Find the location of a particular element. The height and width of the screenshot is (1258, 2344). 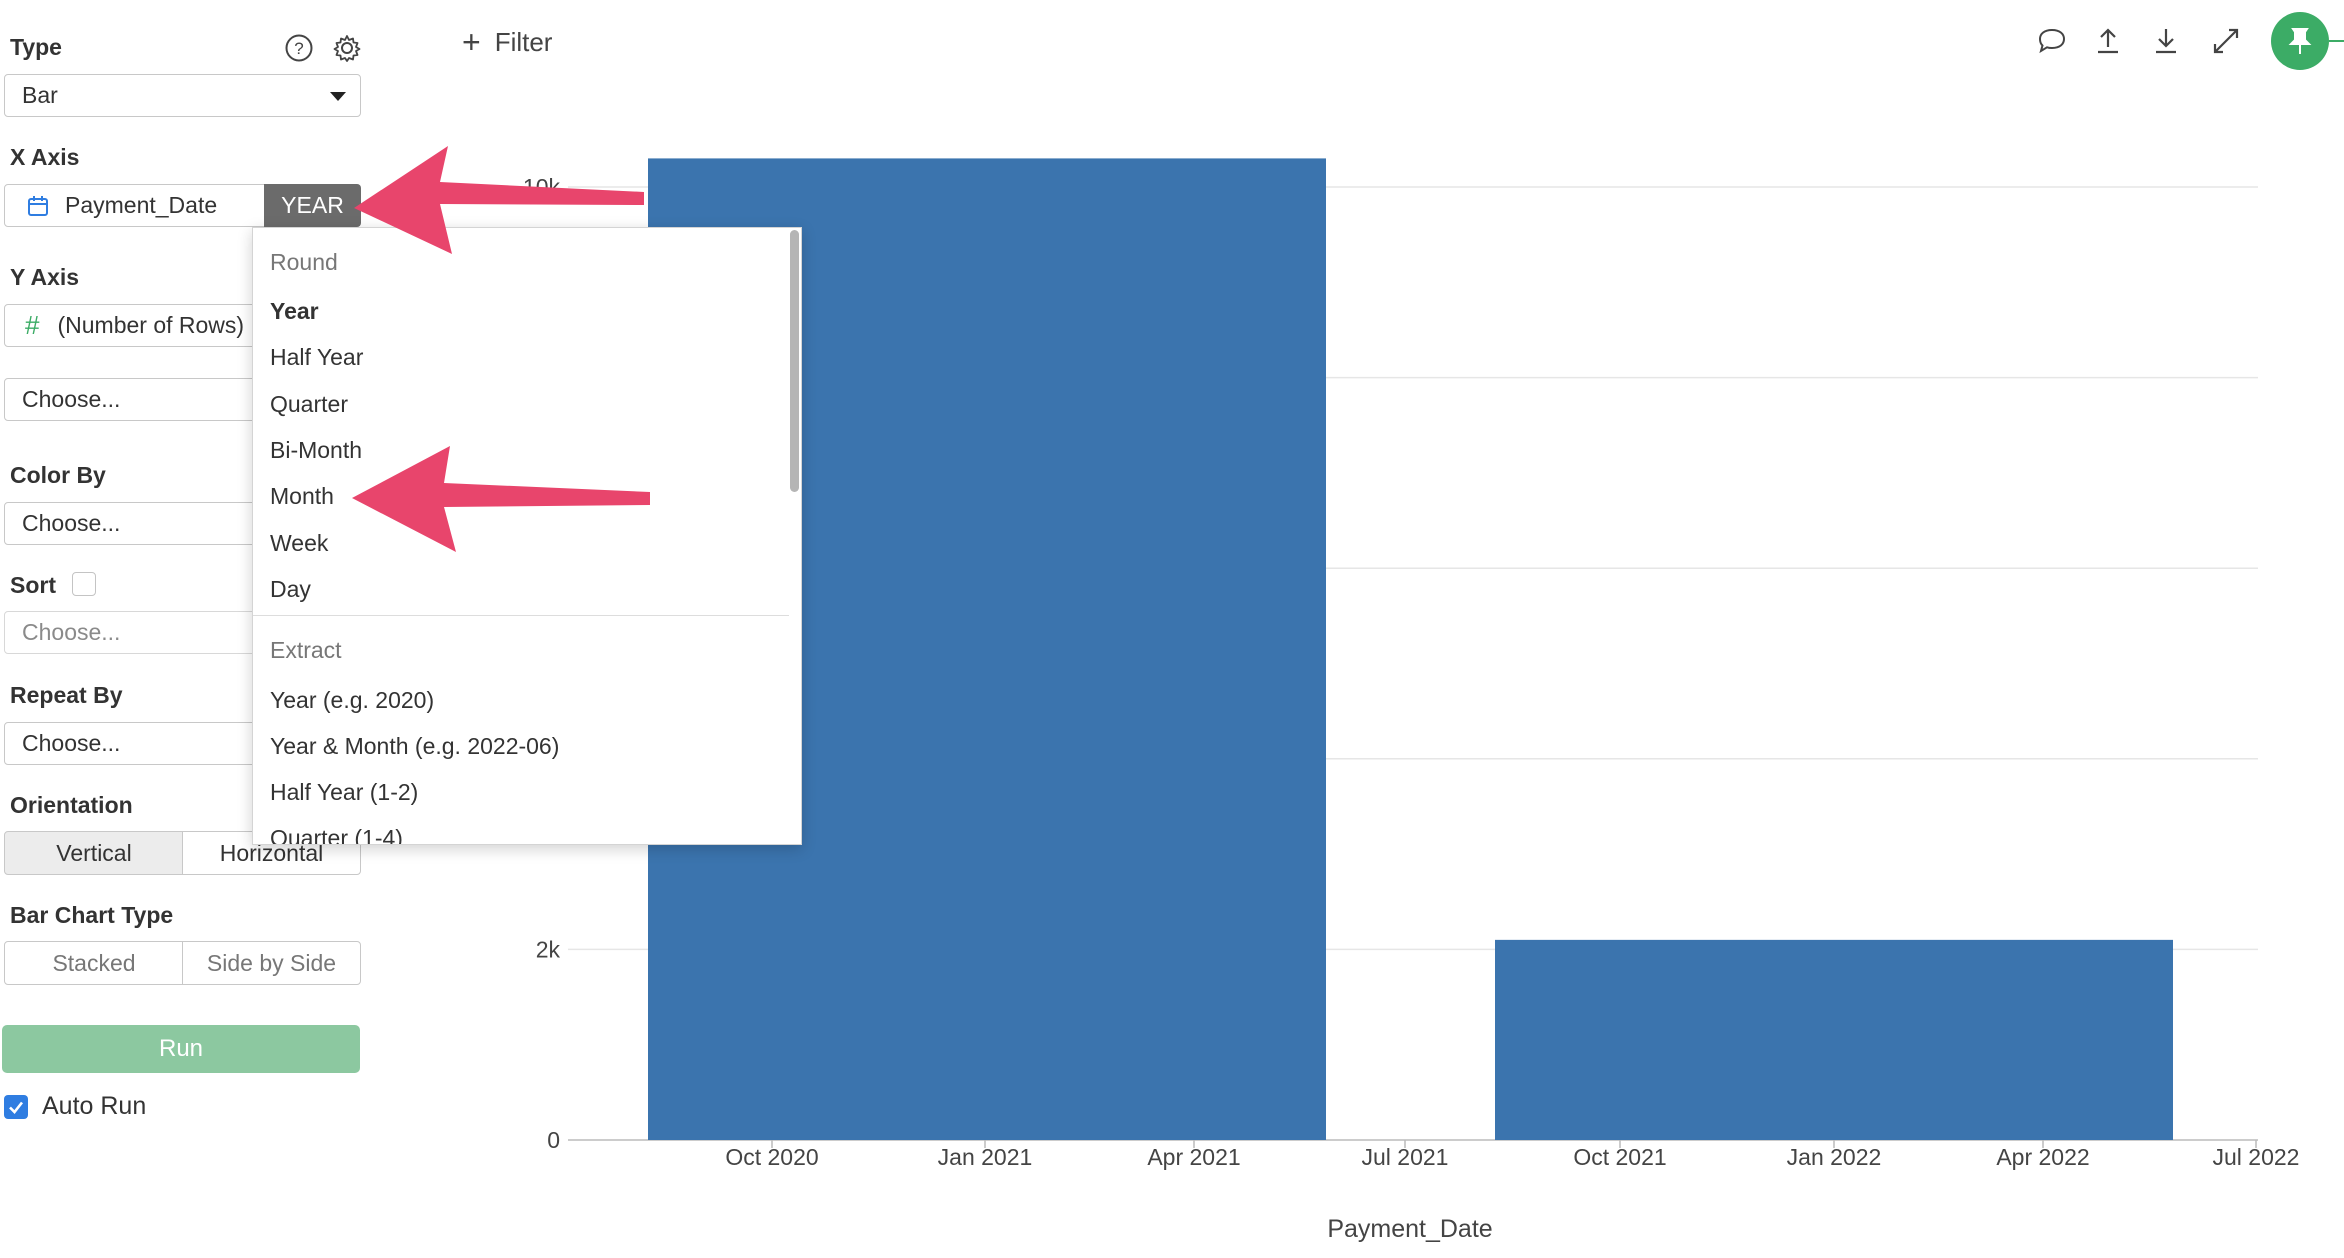

y-tick-label: 2k is located at coordinates (548, 949).